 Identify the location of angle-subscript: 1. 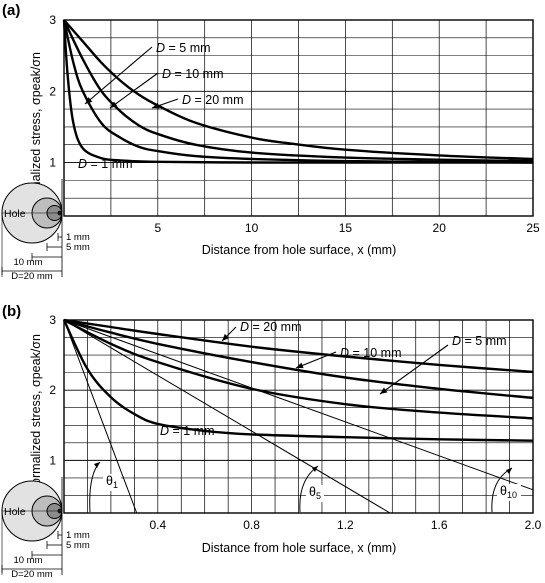
(115, 485).